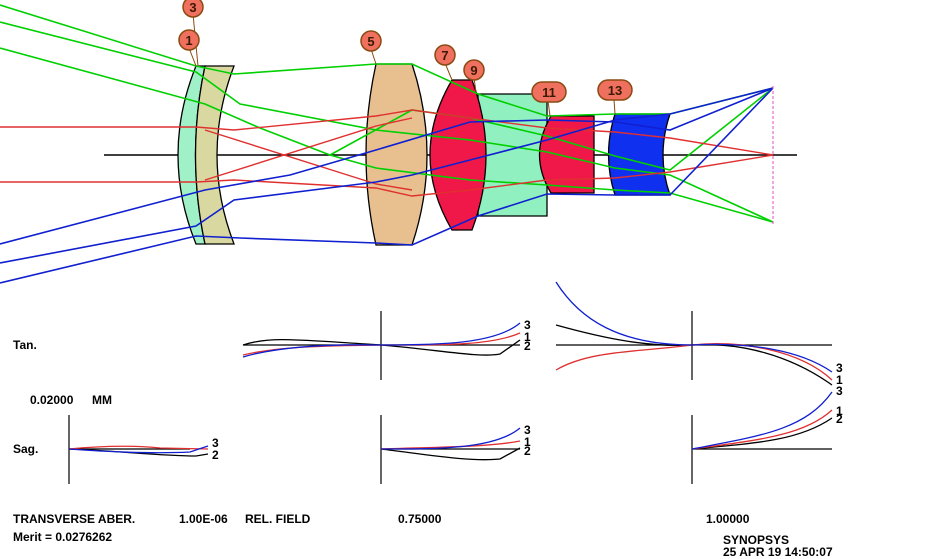 The height and width of the screenshot is (559, 933). I want to click on timestamp: 25 APR 19 14:50:07, so click(778, 552).